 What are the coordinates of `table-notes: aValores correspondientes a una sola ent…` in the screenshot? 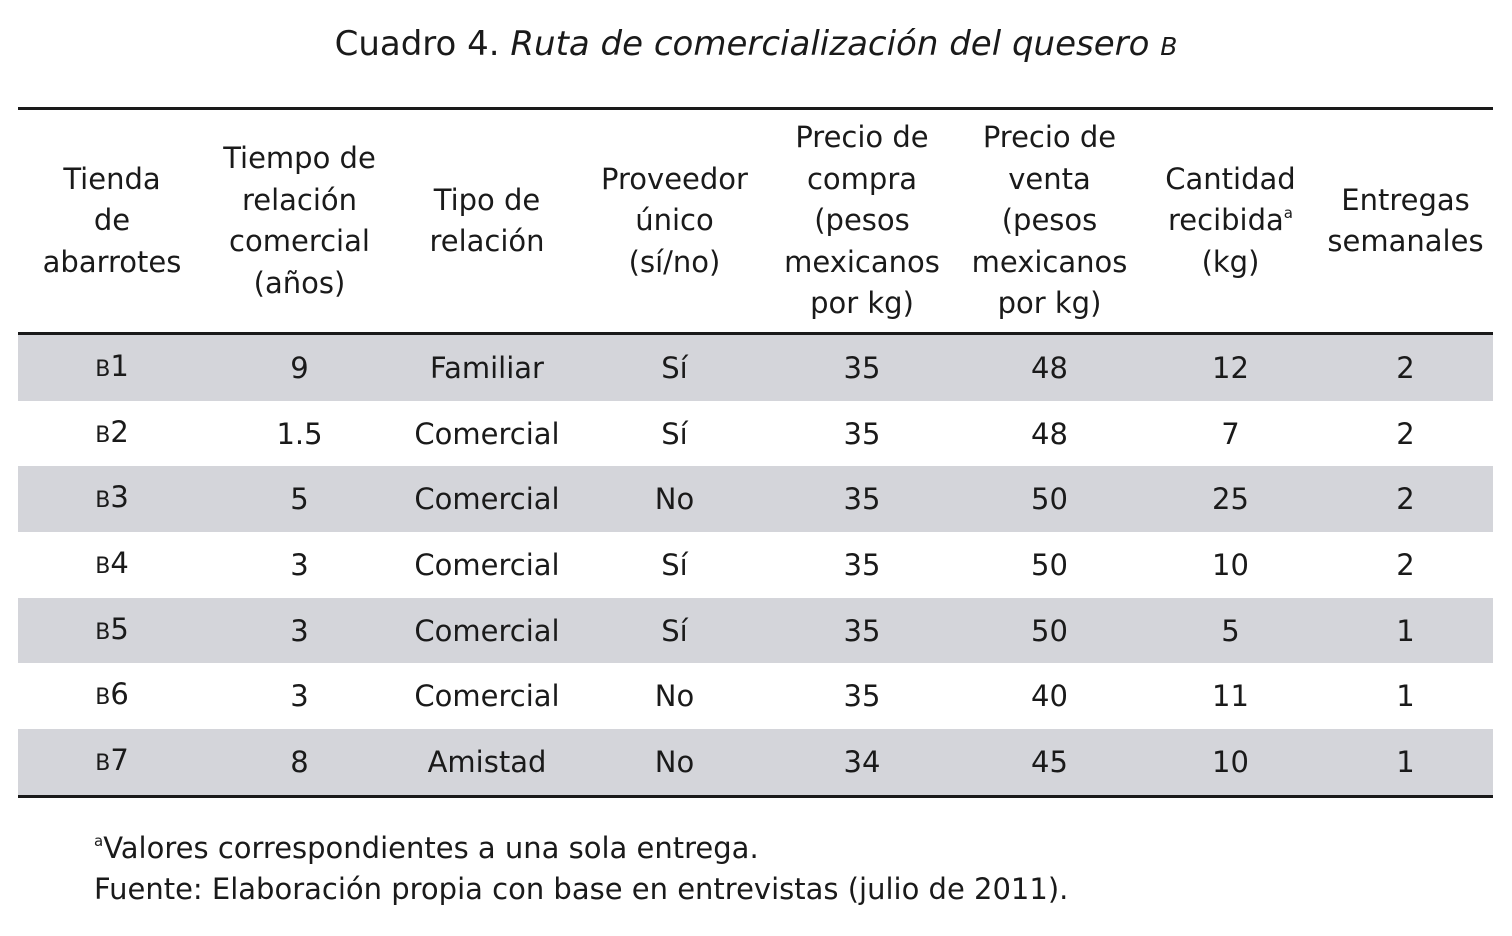 It's located at (581, 869).